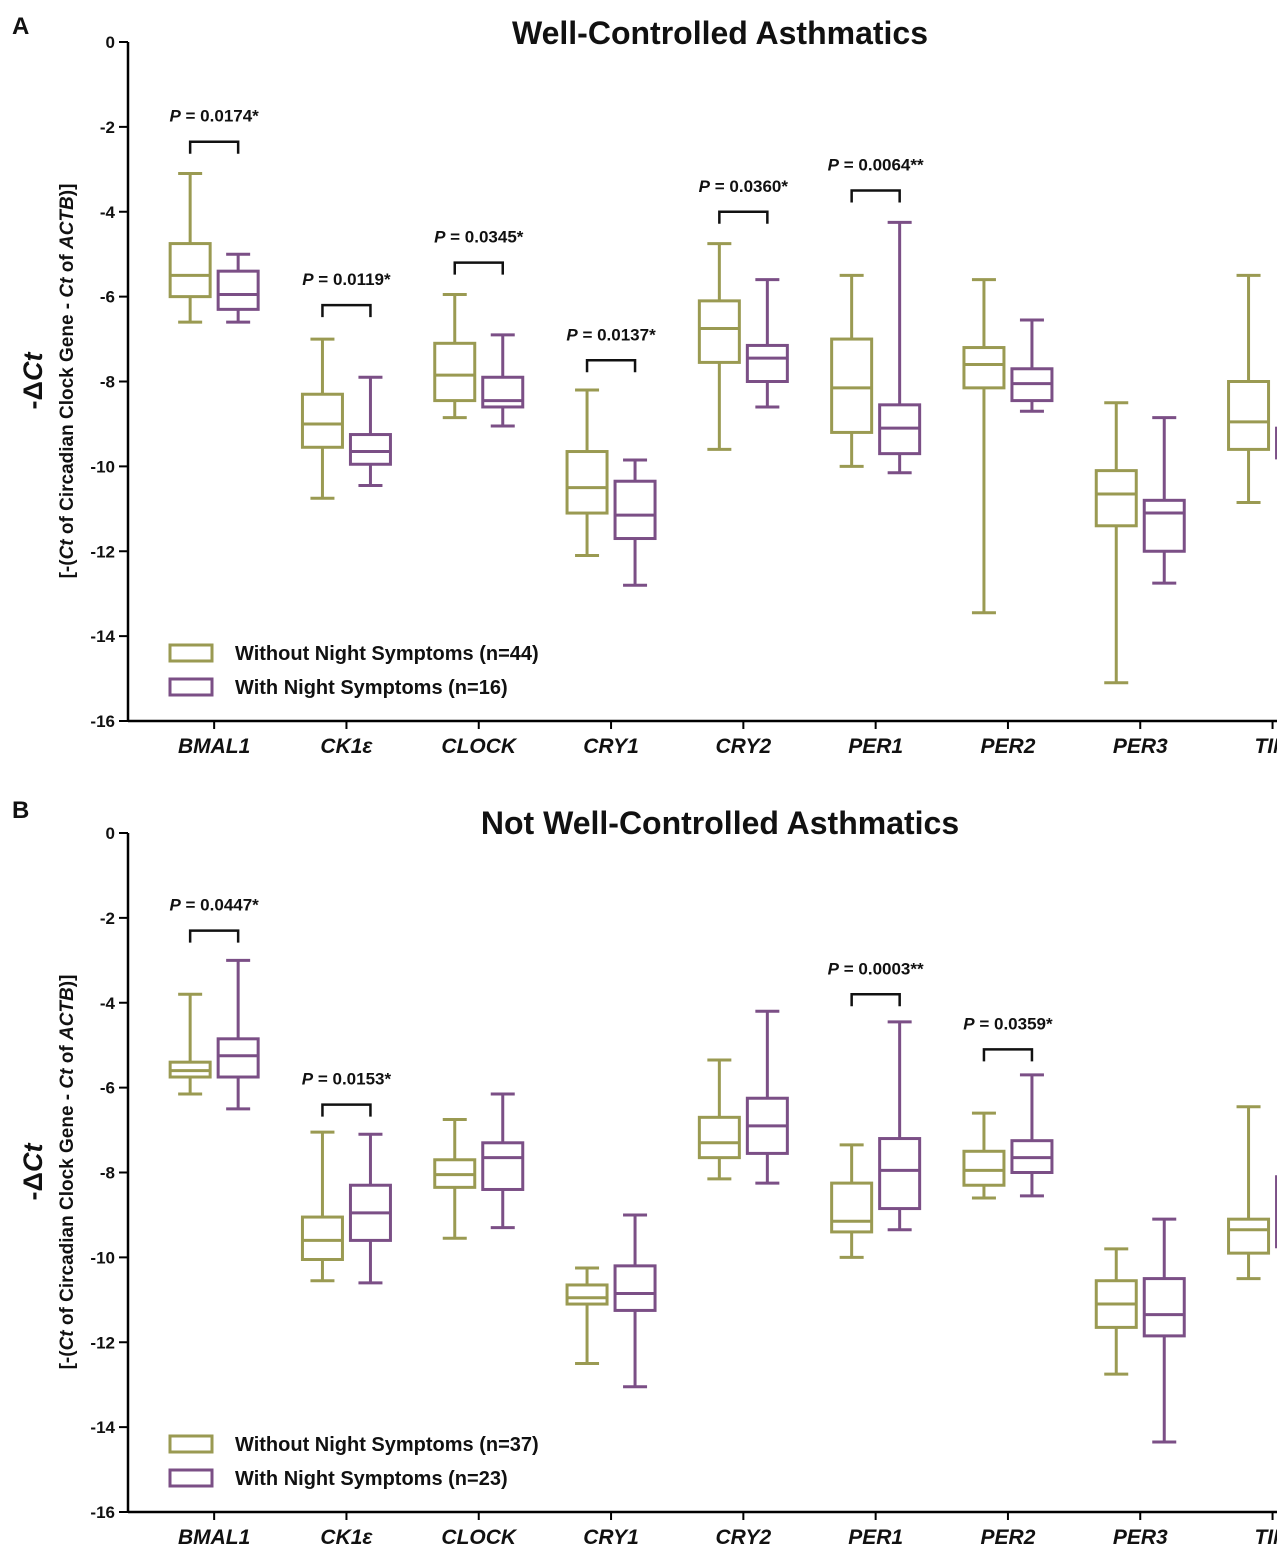  What do you see at coordinates (108, 1003) in the screenshot?
I see `y-tick-label: -4` at bounding box center [108, 1003].